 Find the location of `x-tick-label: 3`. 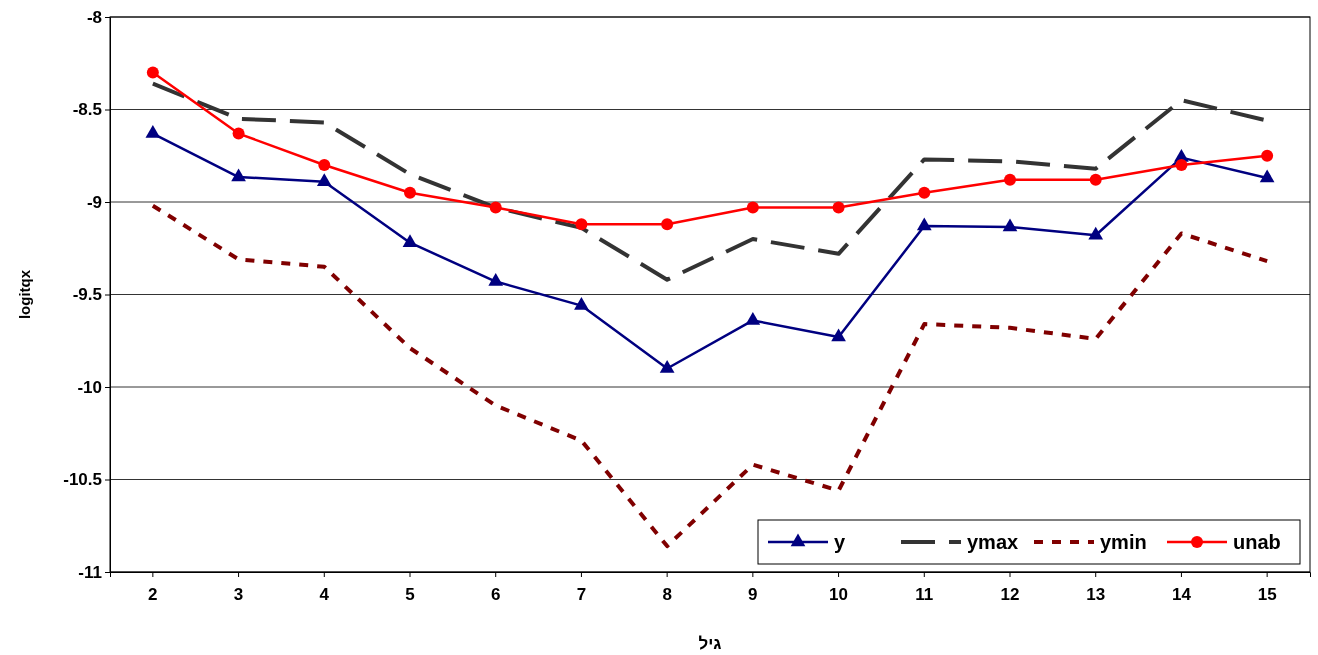

x-tick-label: 3 is located at coordinates (238, 595).